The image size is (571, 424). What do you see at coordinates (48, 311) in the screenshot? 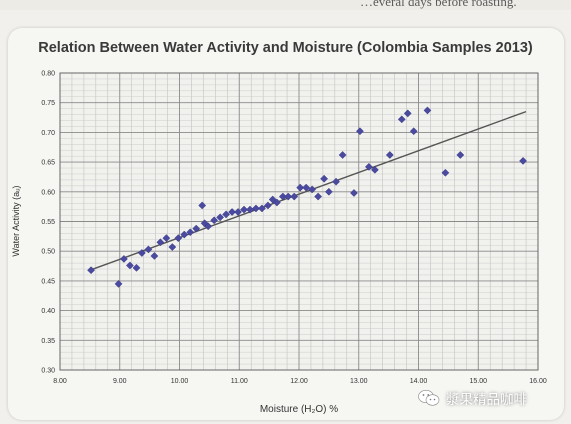
I see `y-tick-label: 0.40` at bounding box center [48, 311].